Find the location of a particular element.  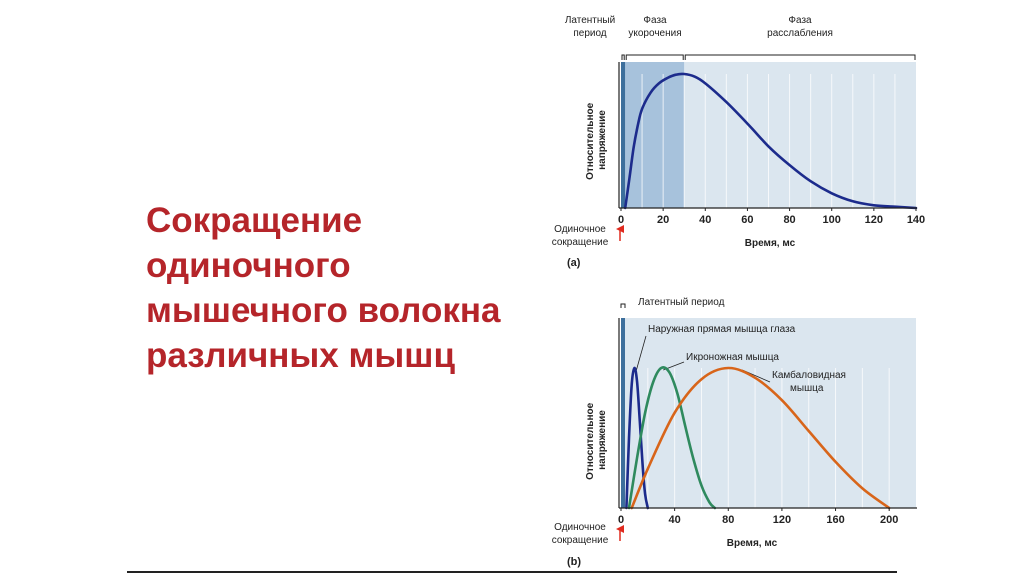

title-line: одиночного is located at coordinates (248, 265).